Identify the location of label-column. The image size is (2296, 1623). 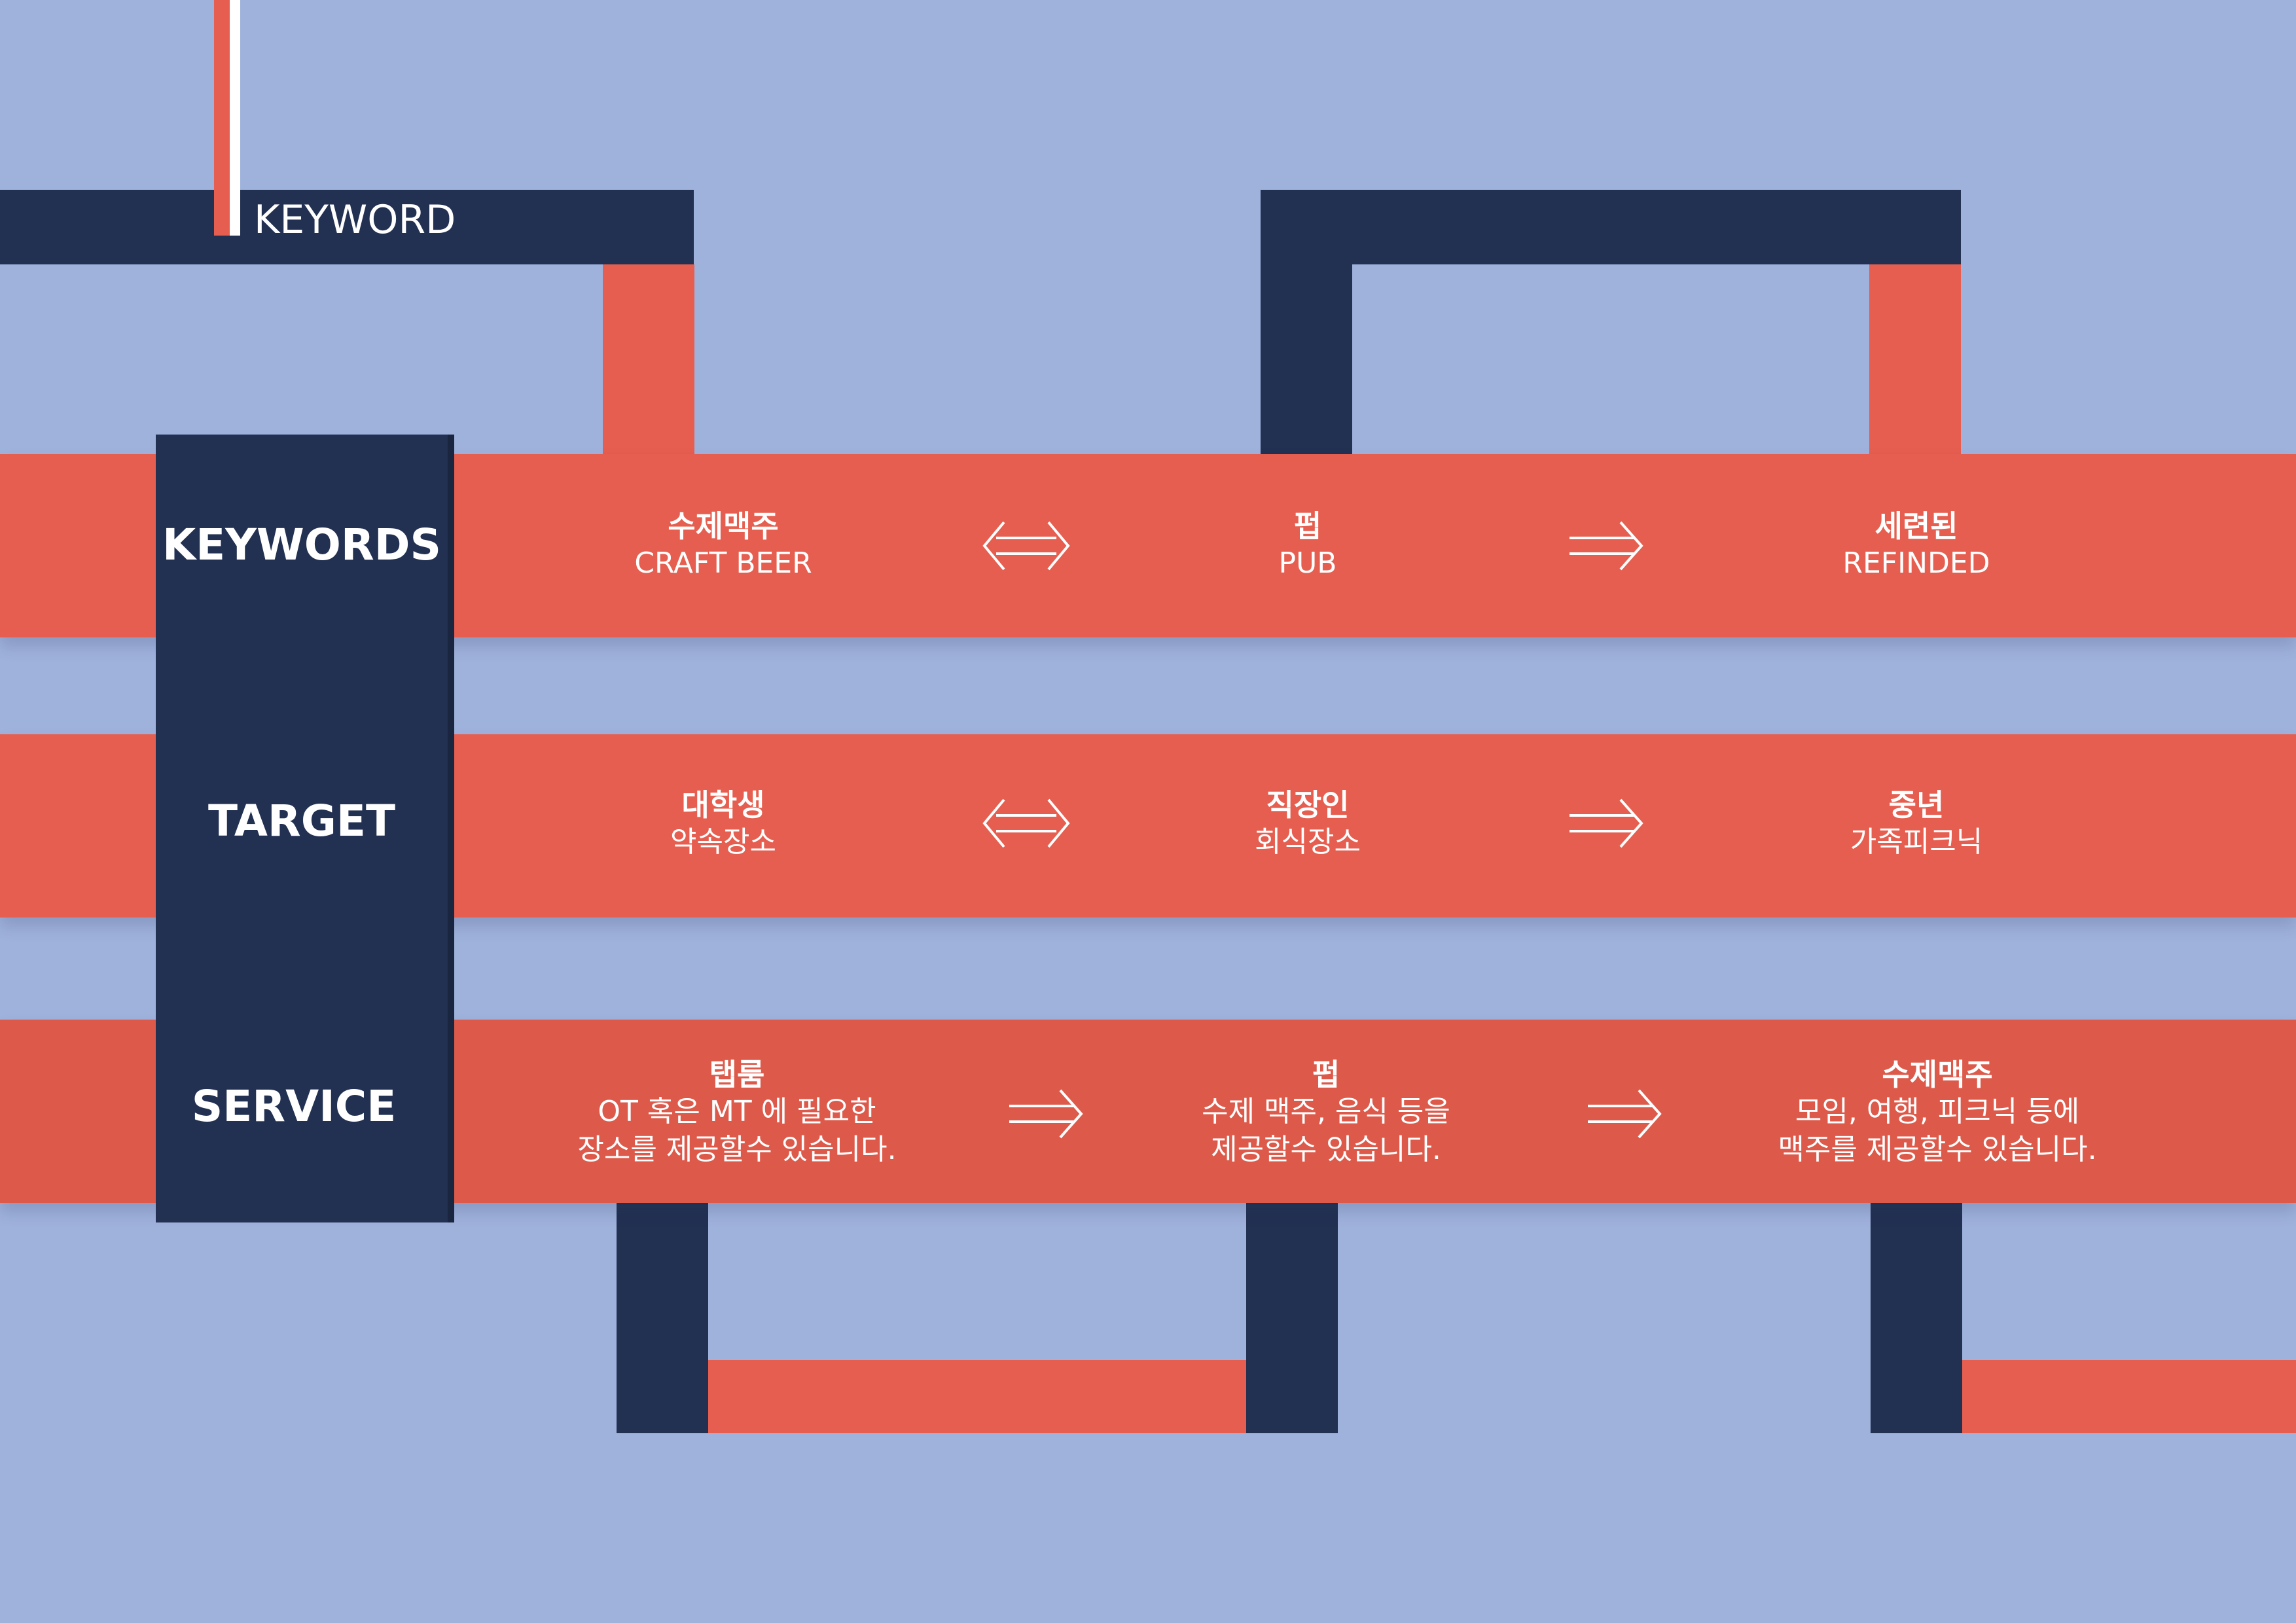
(302, 828).